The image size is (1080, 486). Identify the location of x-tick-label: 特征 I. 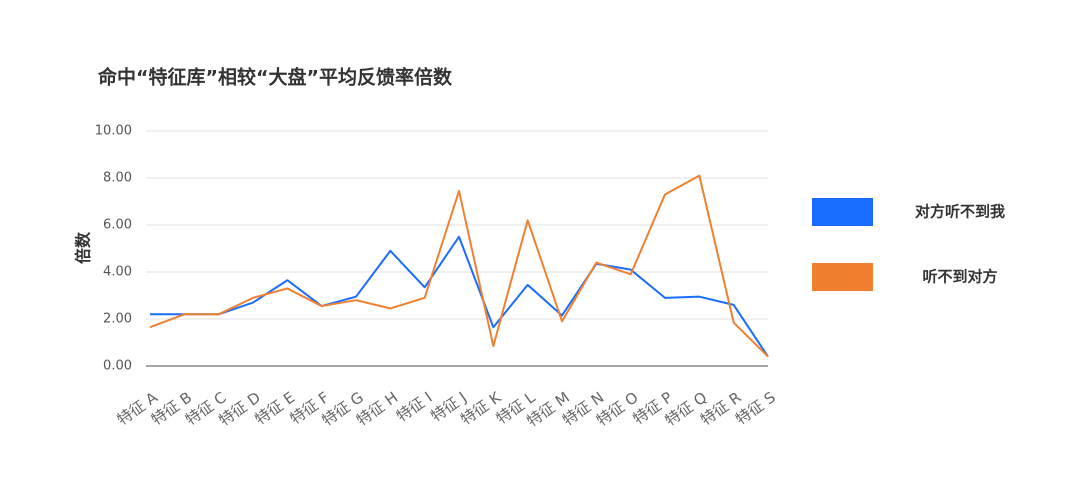
(414, 406).